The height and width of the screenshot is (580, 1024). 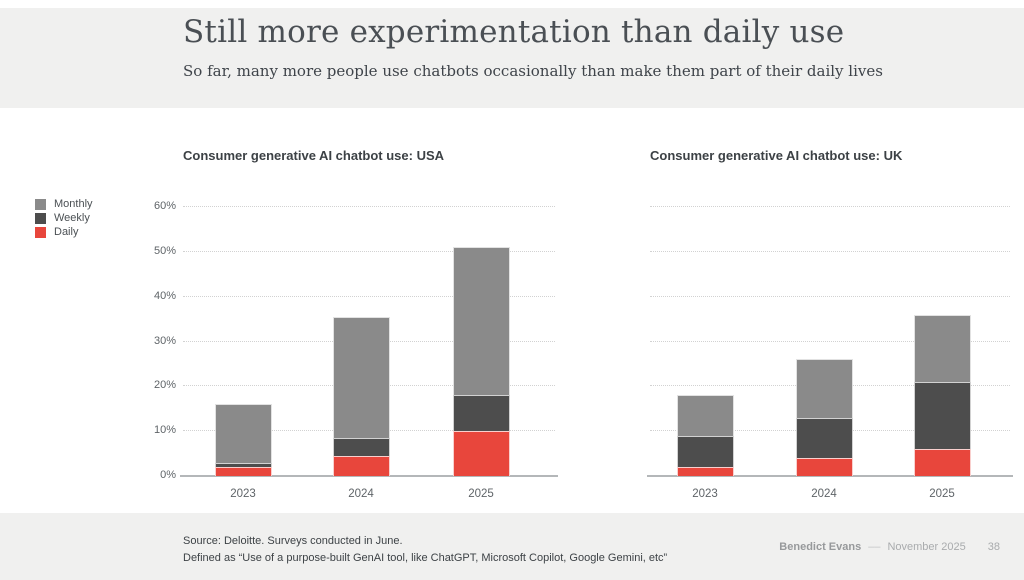 What do you see at coordinates (926, 547) in the screenshot?
I see `footer-date: November 2025` at bounding box center [926, 547].